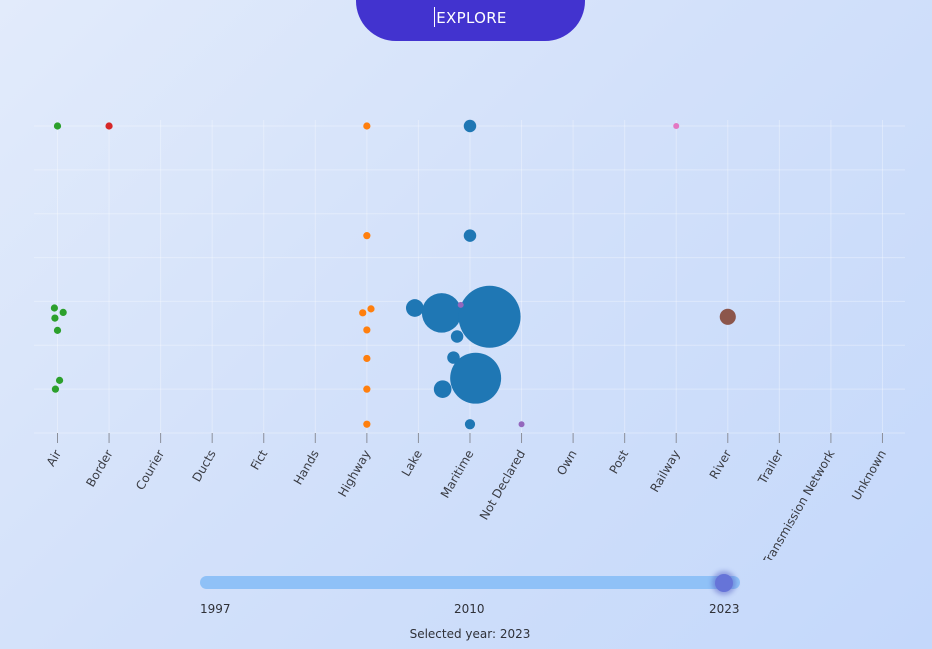 The image size is (932, 649). I want to click on explore-button: EXPLORE, so click(470, 20).